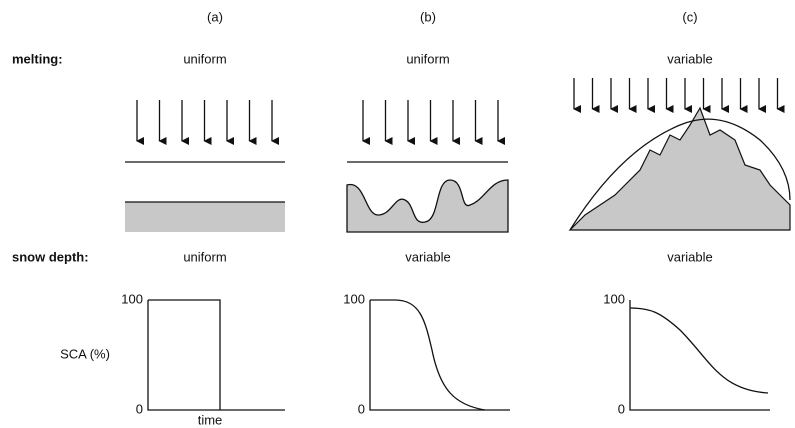 The height and width of the screenshot is (428, 795). What do you see at coordinates (204, 256) in the screenshot?
I see `snow-depth-label: uniform` at bounding box center [204, 256].